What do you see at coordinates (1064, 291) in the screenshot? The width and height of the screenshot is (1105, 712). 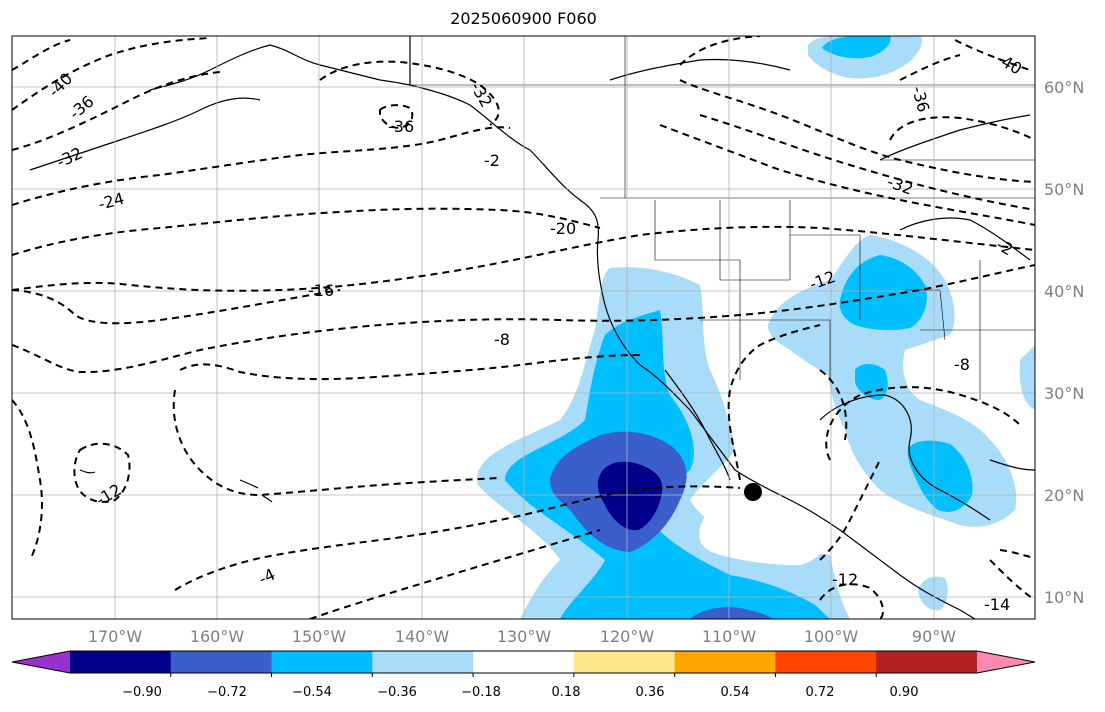 I see `lat-label-40n: 40°N` at bounding box center [1064, 291].